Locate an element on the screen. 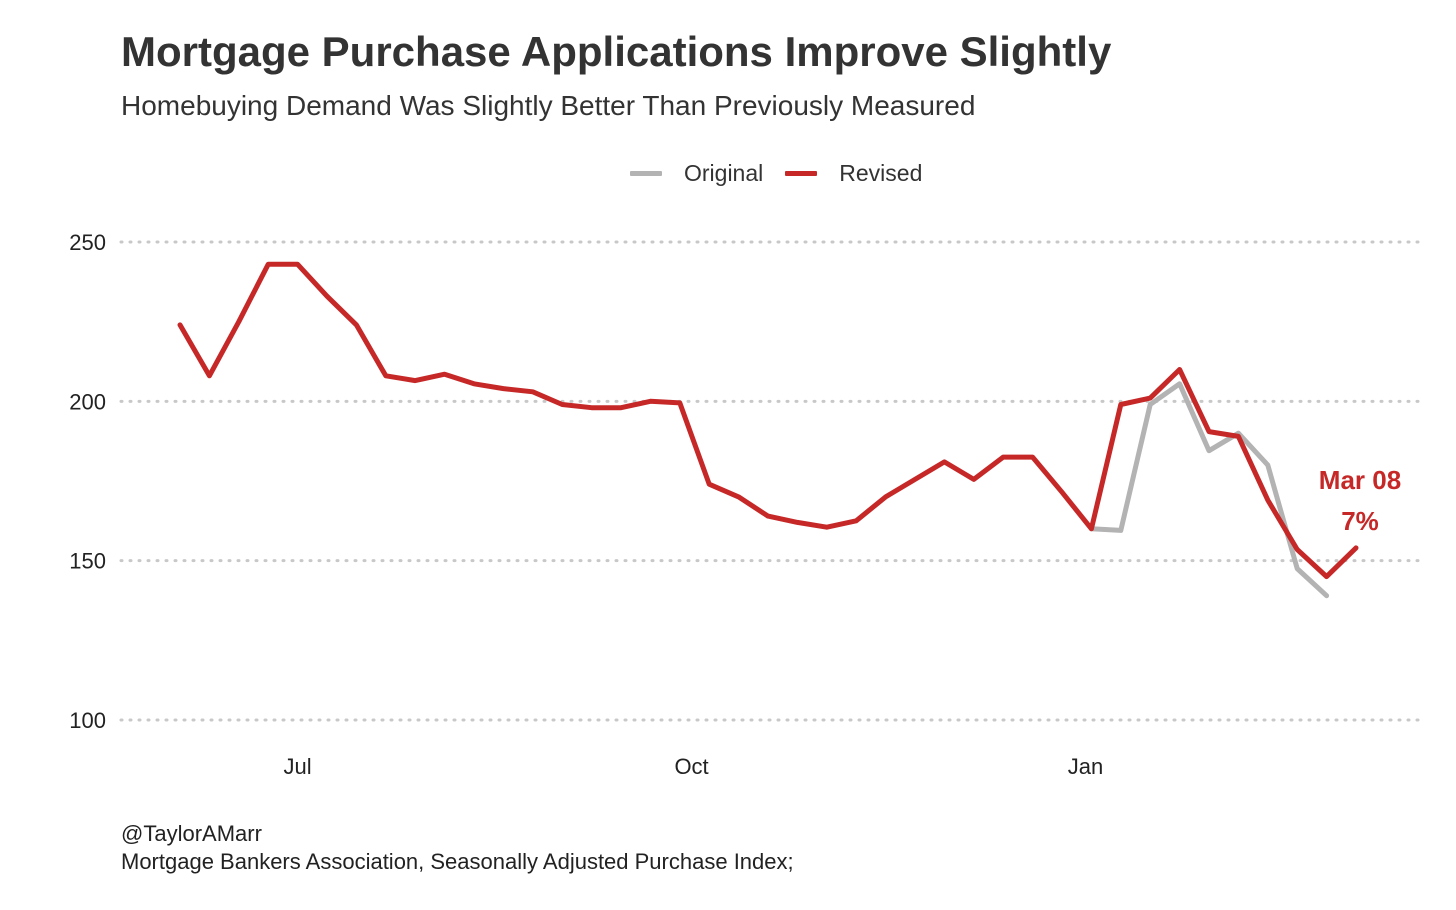  legend-swatch-original is located at coordinates (646, 173).